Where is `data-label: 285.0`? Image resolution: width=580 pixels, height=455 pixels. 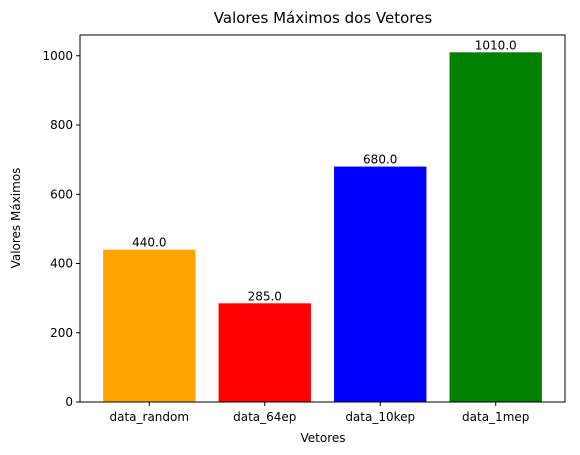 data-label: 285.0 is located at coordinates (265, 296).